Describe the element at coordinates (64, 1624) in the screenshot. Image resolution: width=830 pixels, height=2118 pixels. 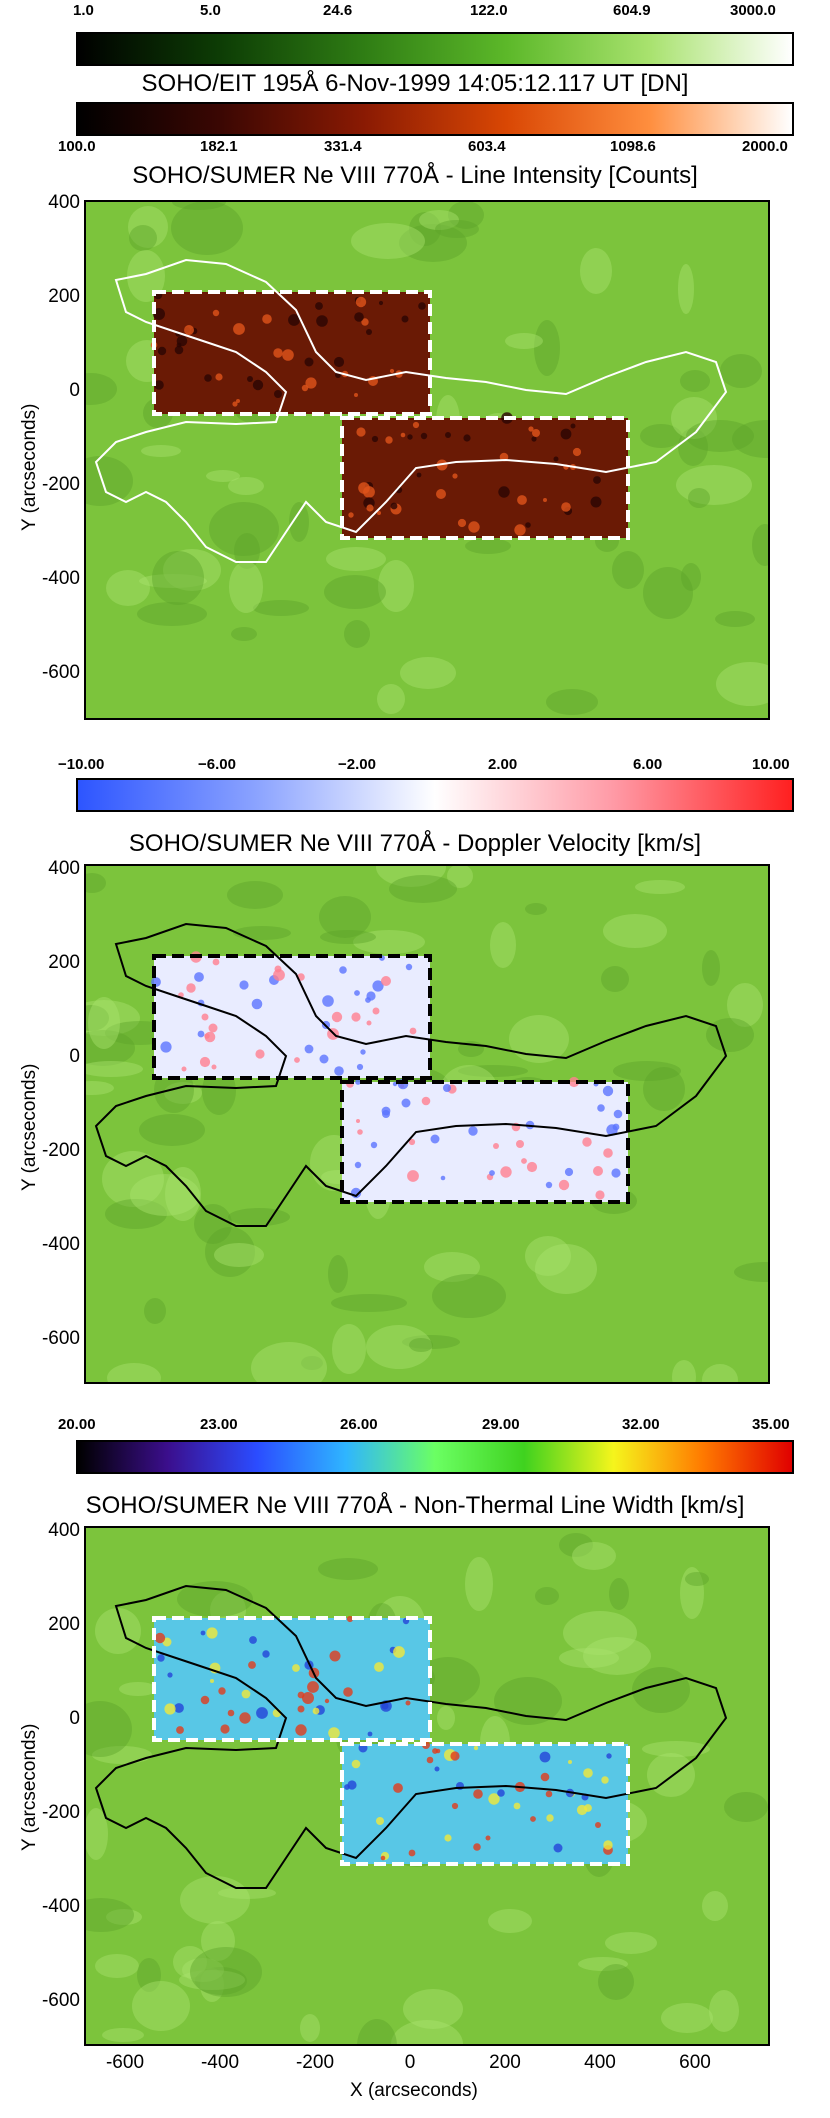
I see `y-tick: 200` at that location.